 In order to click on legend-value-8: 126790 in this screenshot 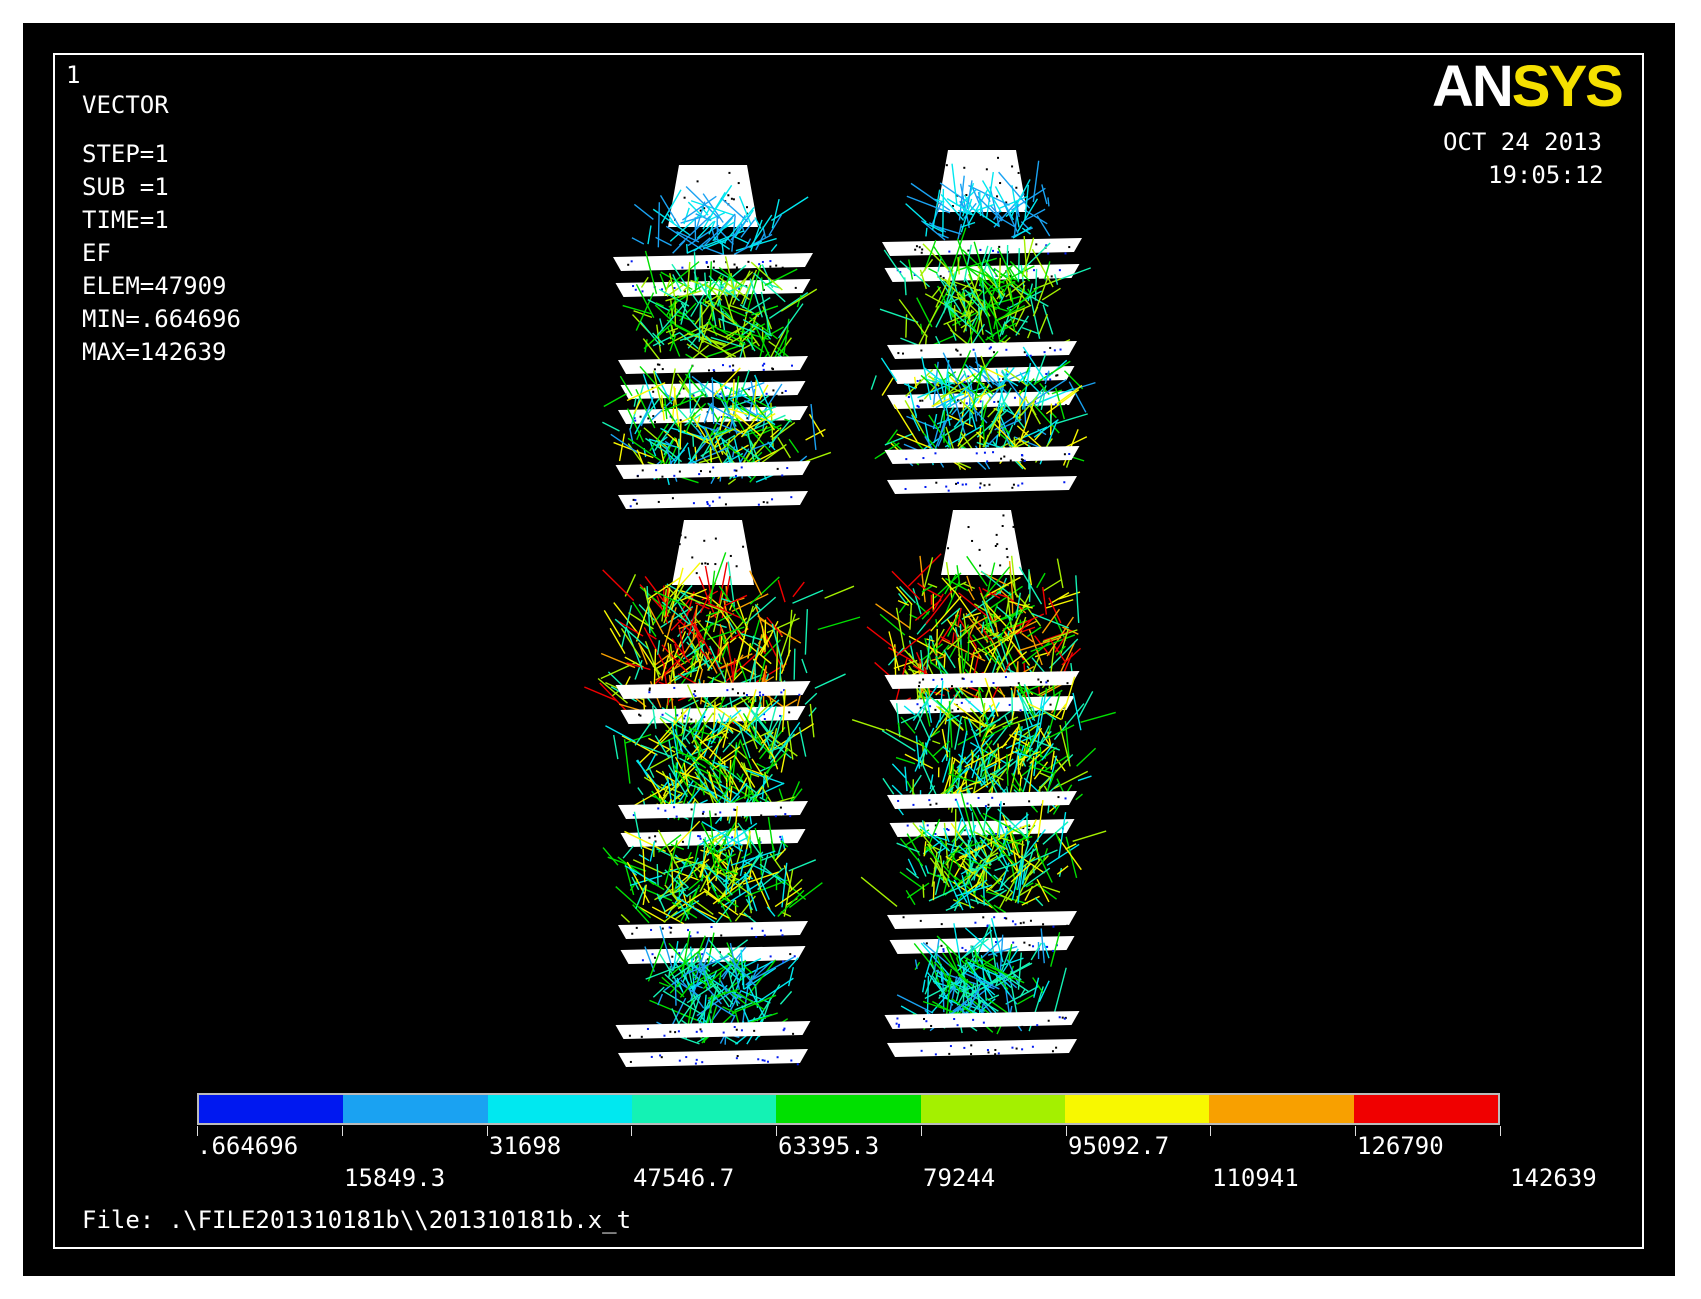, I will do `click(1400, 1146)`.